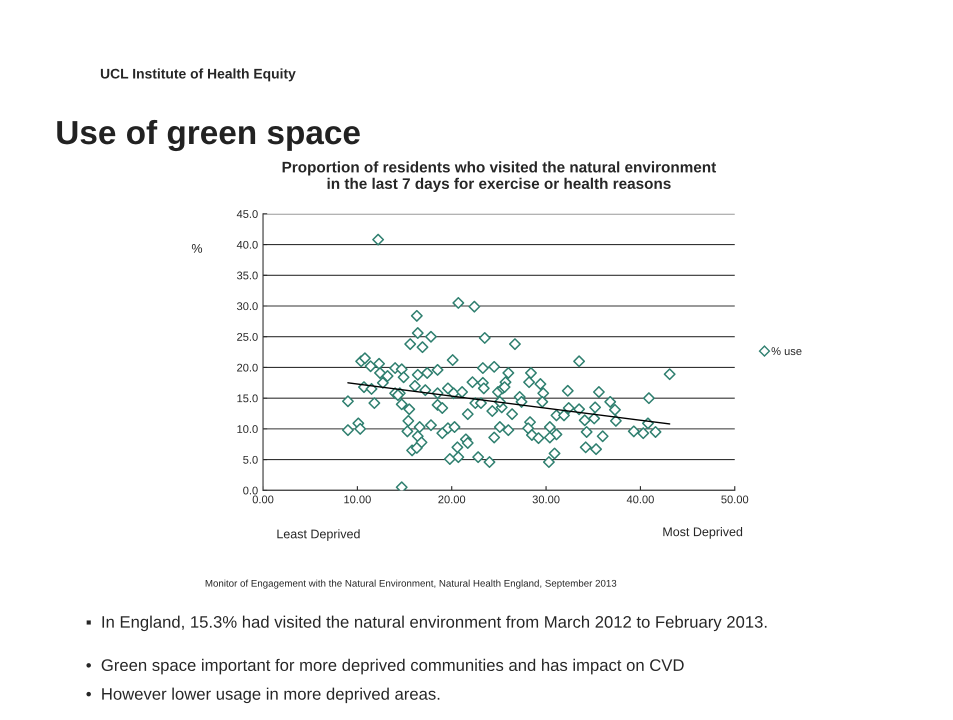 This screenshot has width=953, height=720. What do you see at coordinates (734, 499) in the screenshot?
I see `x-tick-label: 50.00` at bounding box center [734, 499].